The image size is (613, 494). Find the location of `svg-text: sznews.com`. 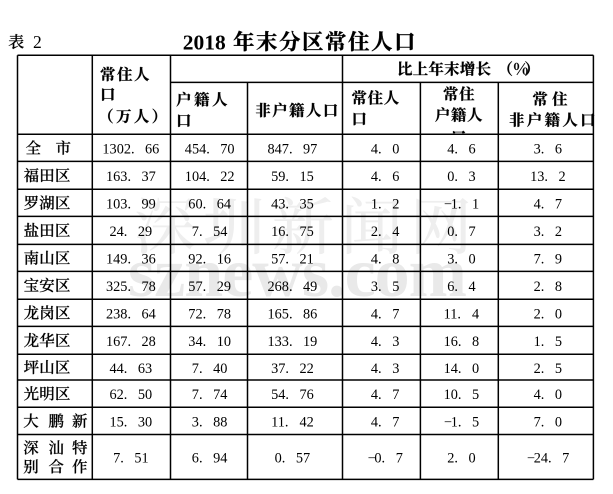

svg-text: sznews.com is located at coordinates (297, 273).